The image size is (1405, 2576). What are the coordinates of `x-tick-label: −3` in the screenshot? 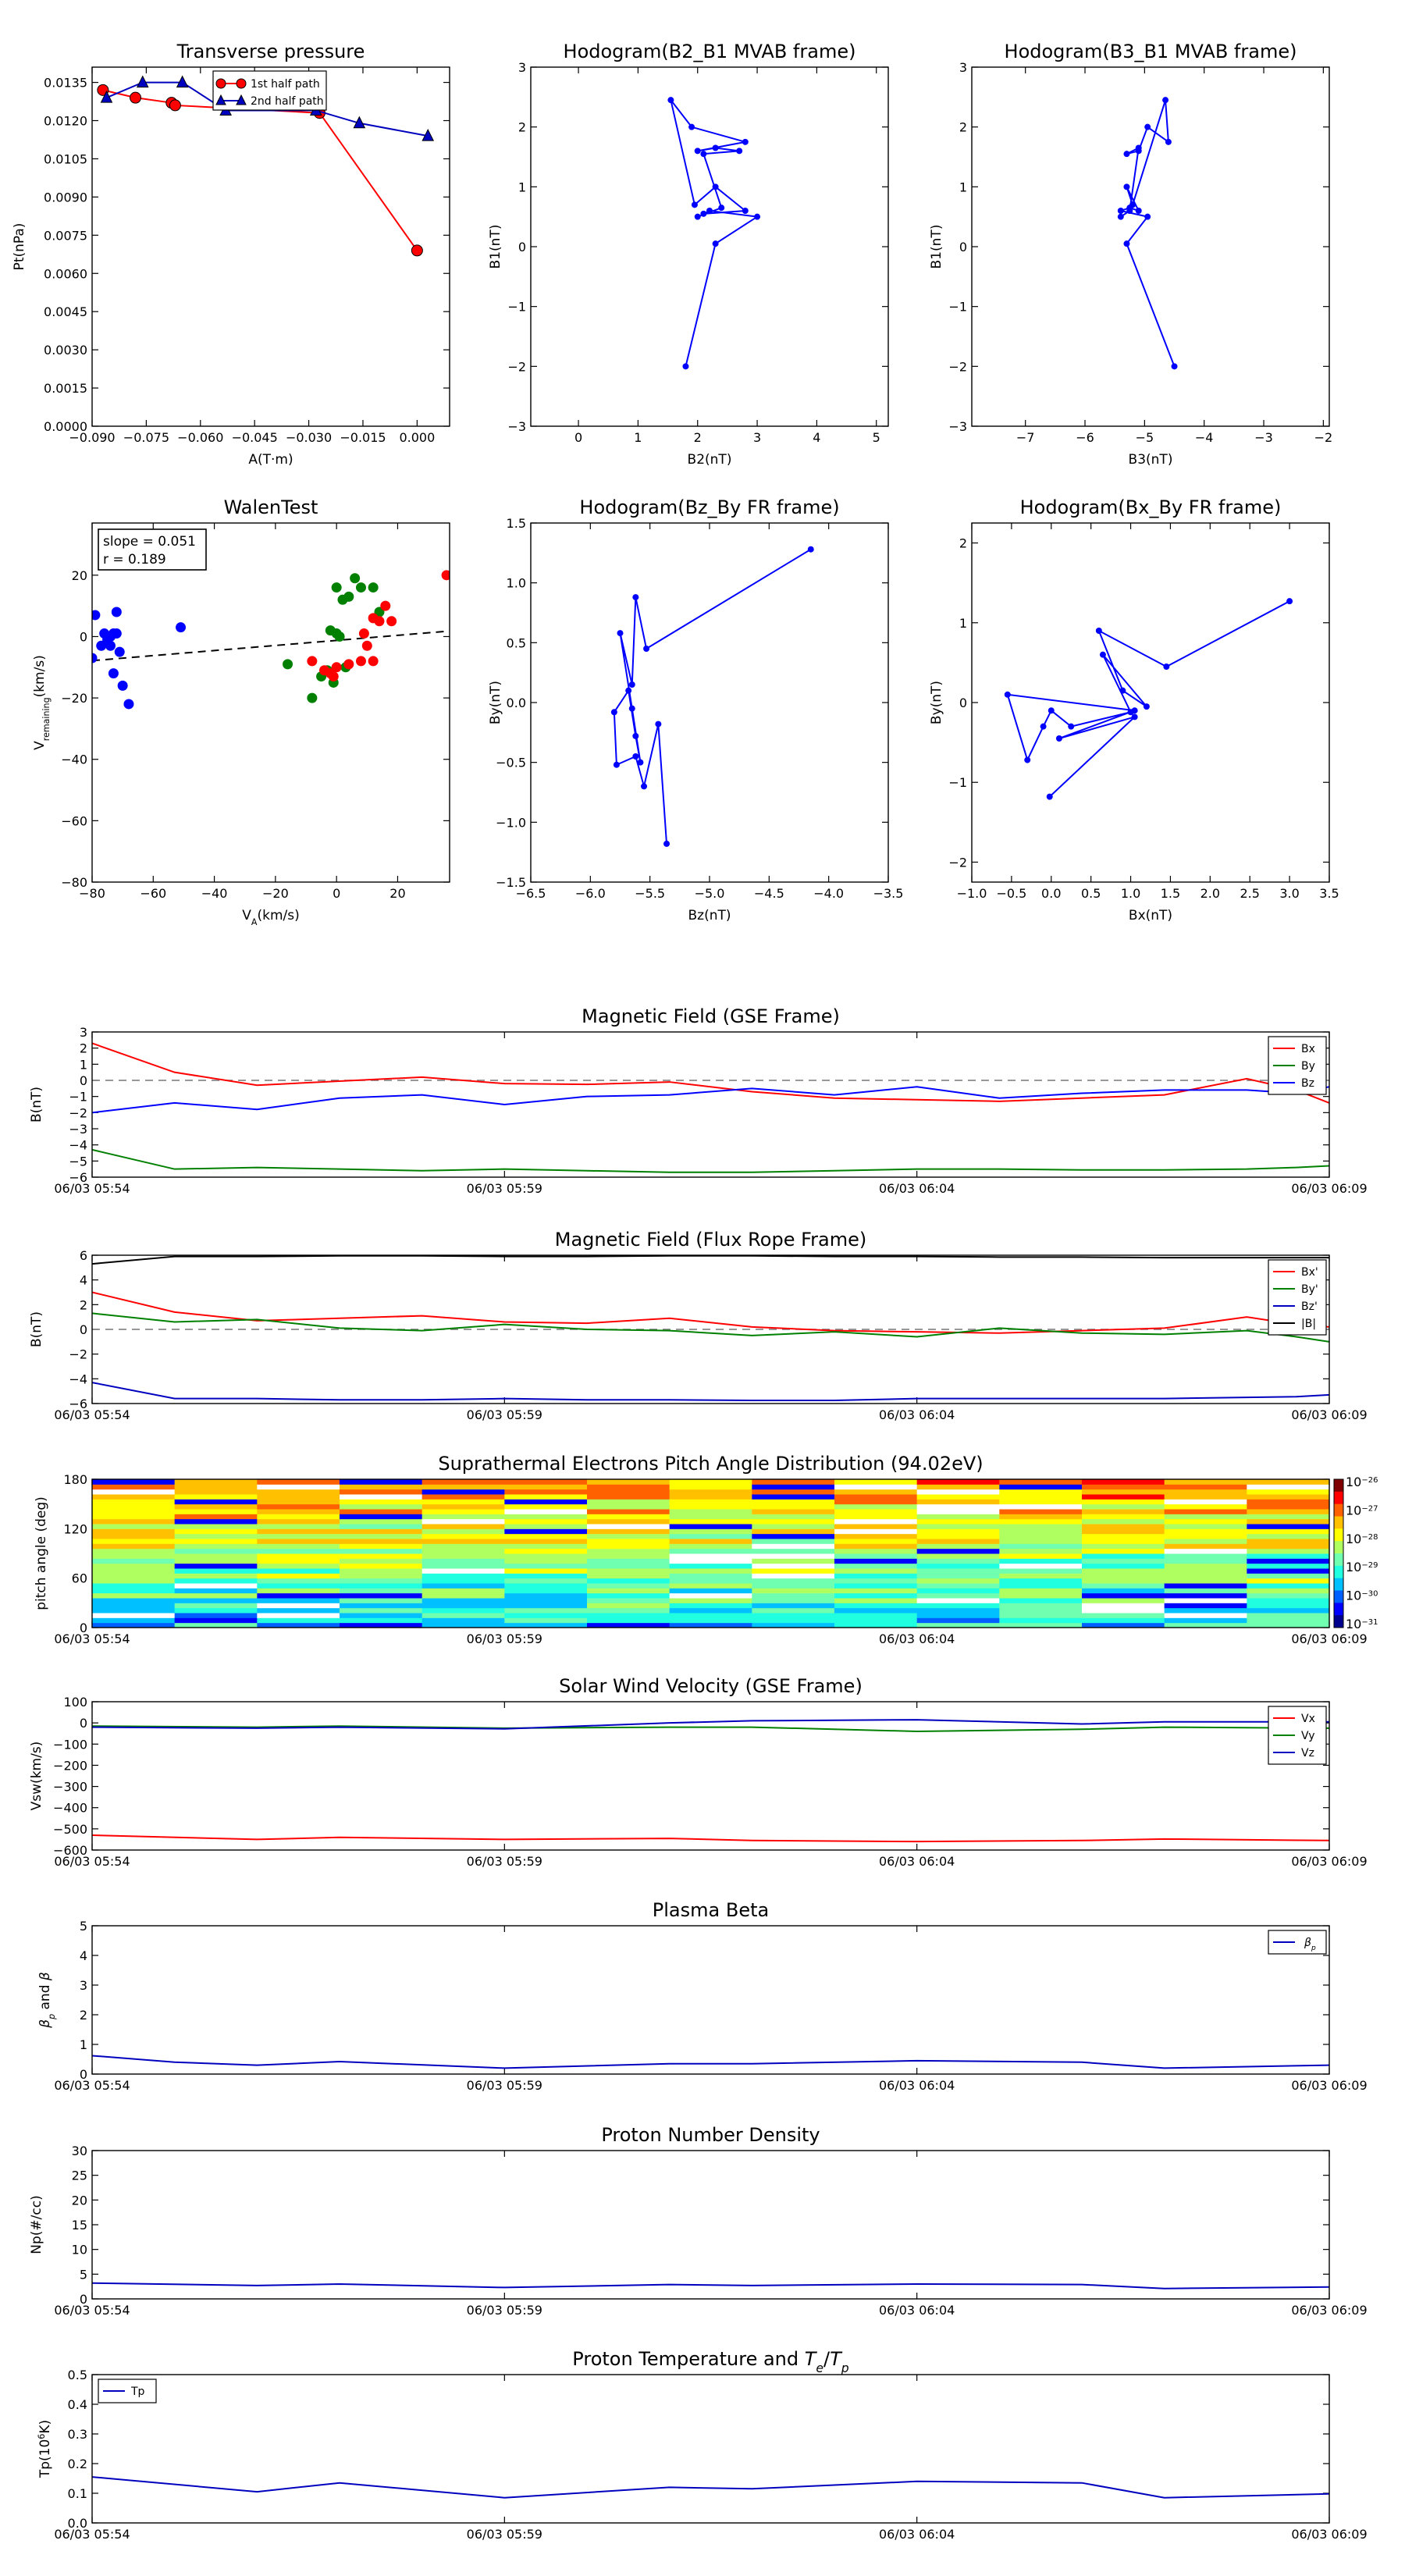 It's located at (1264, 437).